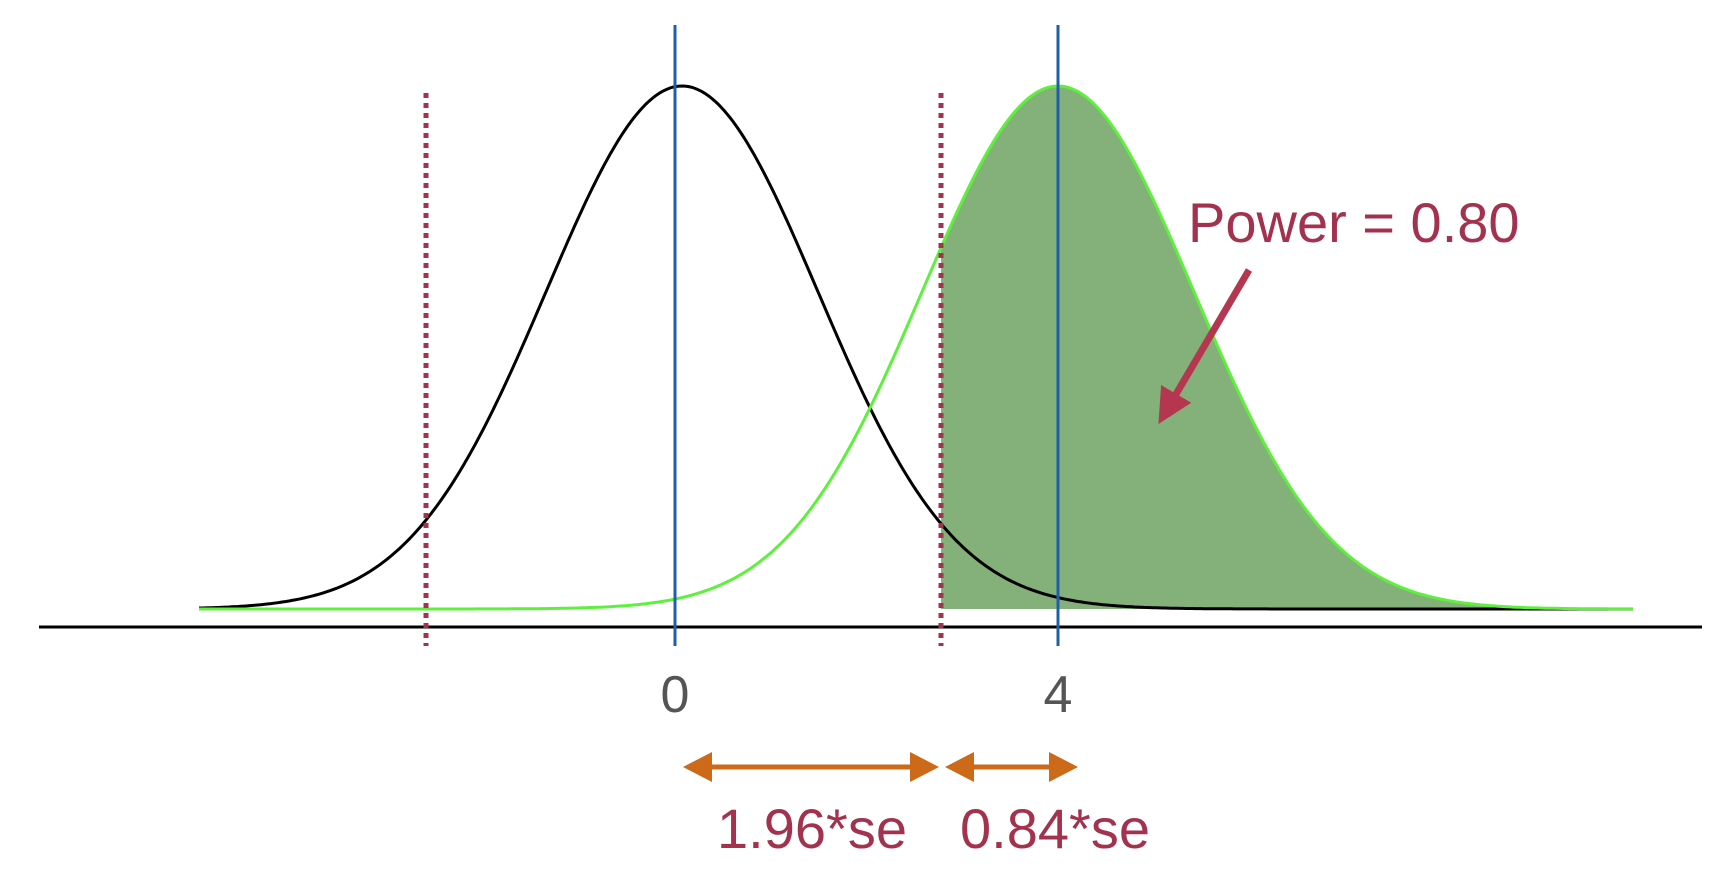 Image resolution: width=1730 pixels, height=876 pixels. What do you see at coordinates (1058, 695) in the screenshot?
I see `axis-label: 4` at bounding box center [1058, 695].